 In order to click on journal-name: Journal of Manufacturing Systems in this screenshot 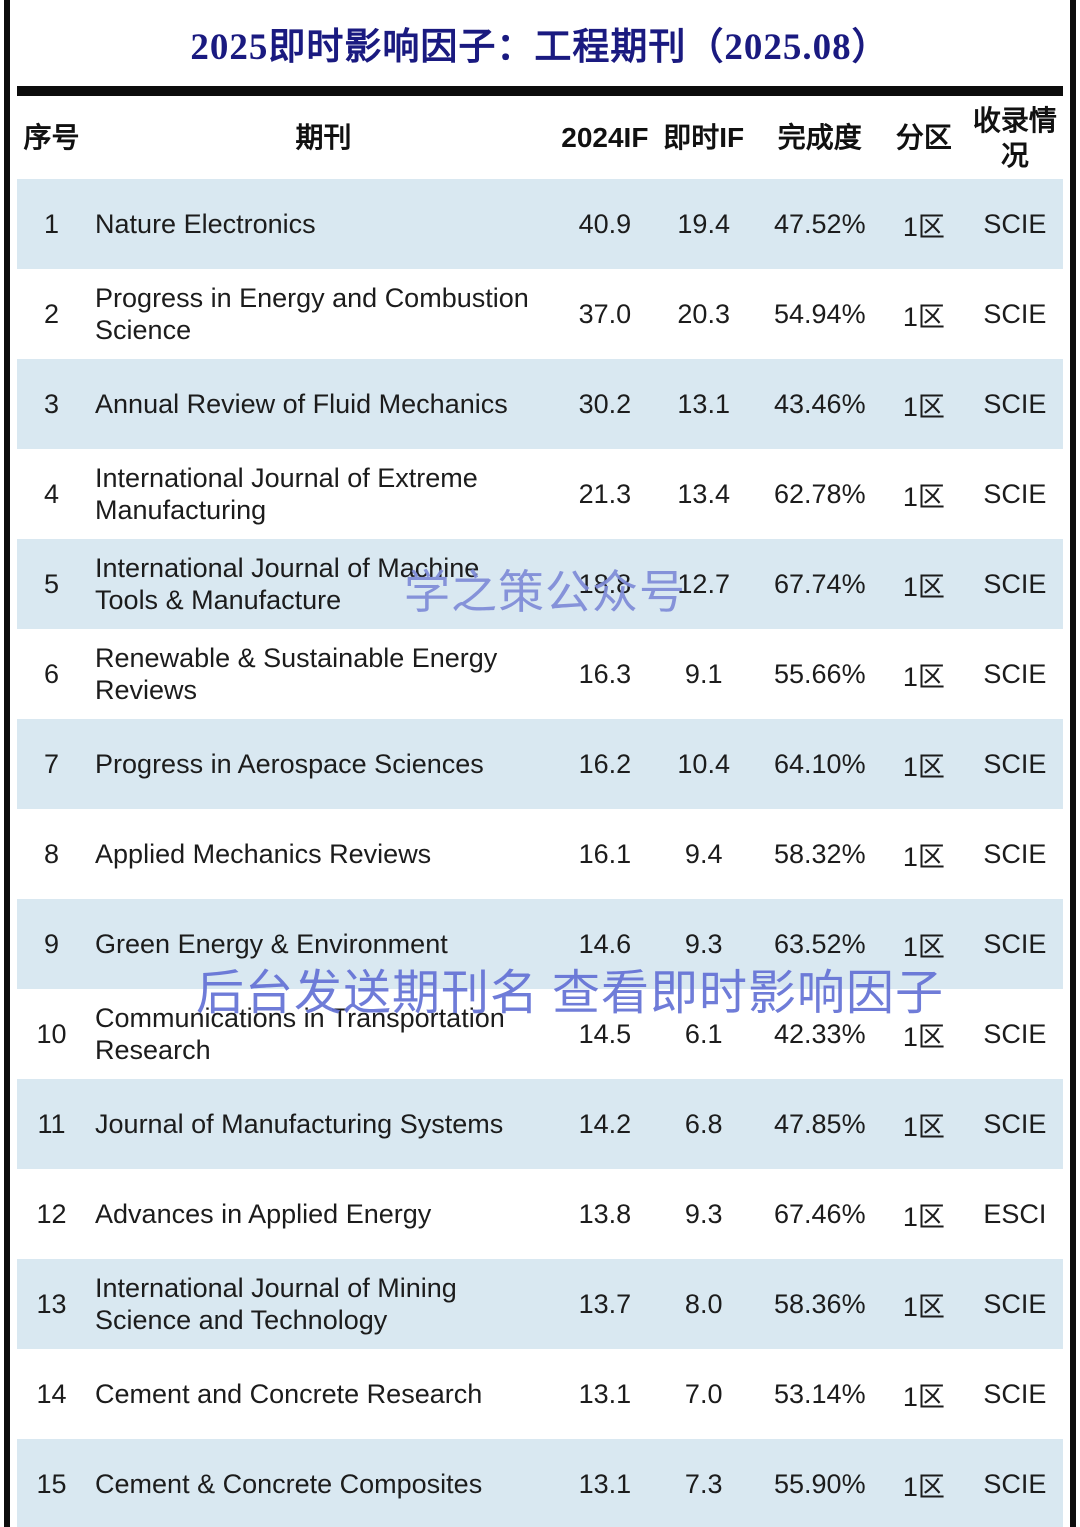, I will do `click(299, 1123)`.